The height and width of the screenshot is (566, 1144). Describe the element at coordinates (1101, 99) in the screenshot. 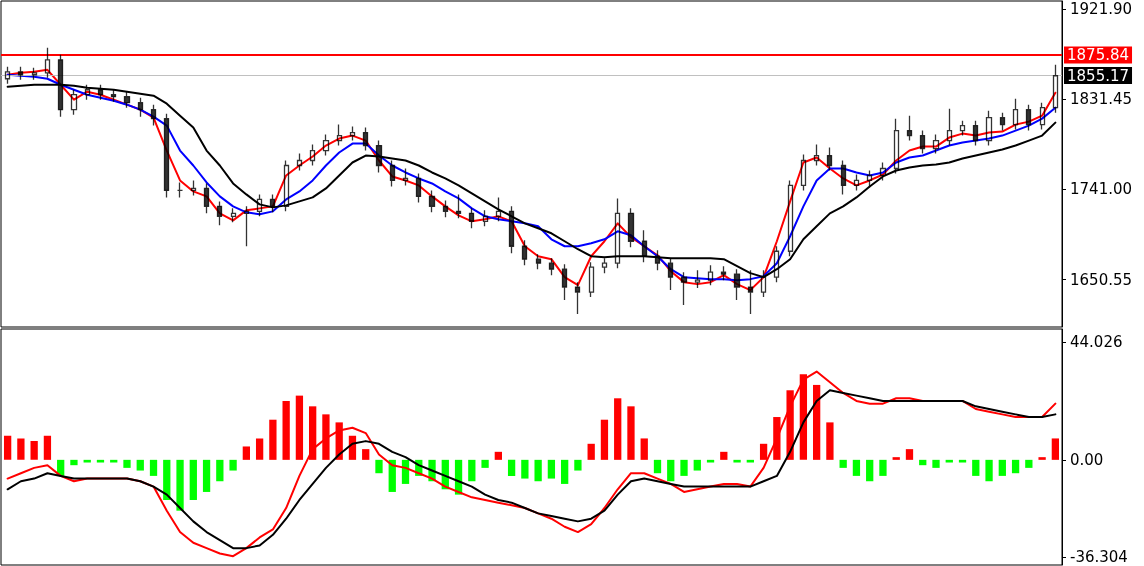

I see `y-tick-label: 1831.45` at that location.